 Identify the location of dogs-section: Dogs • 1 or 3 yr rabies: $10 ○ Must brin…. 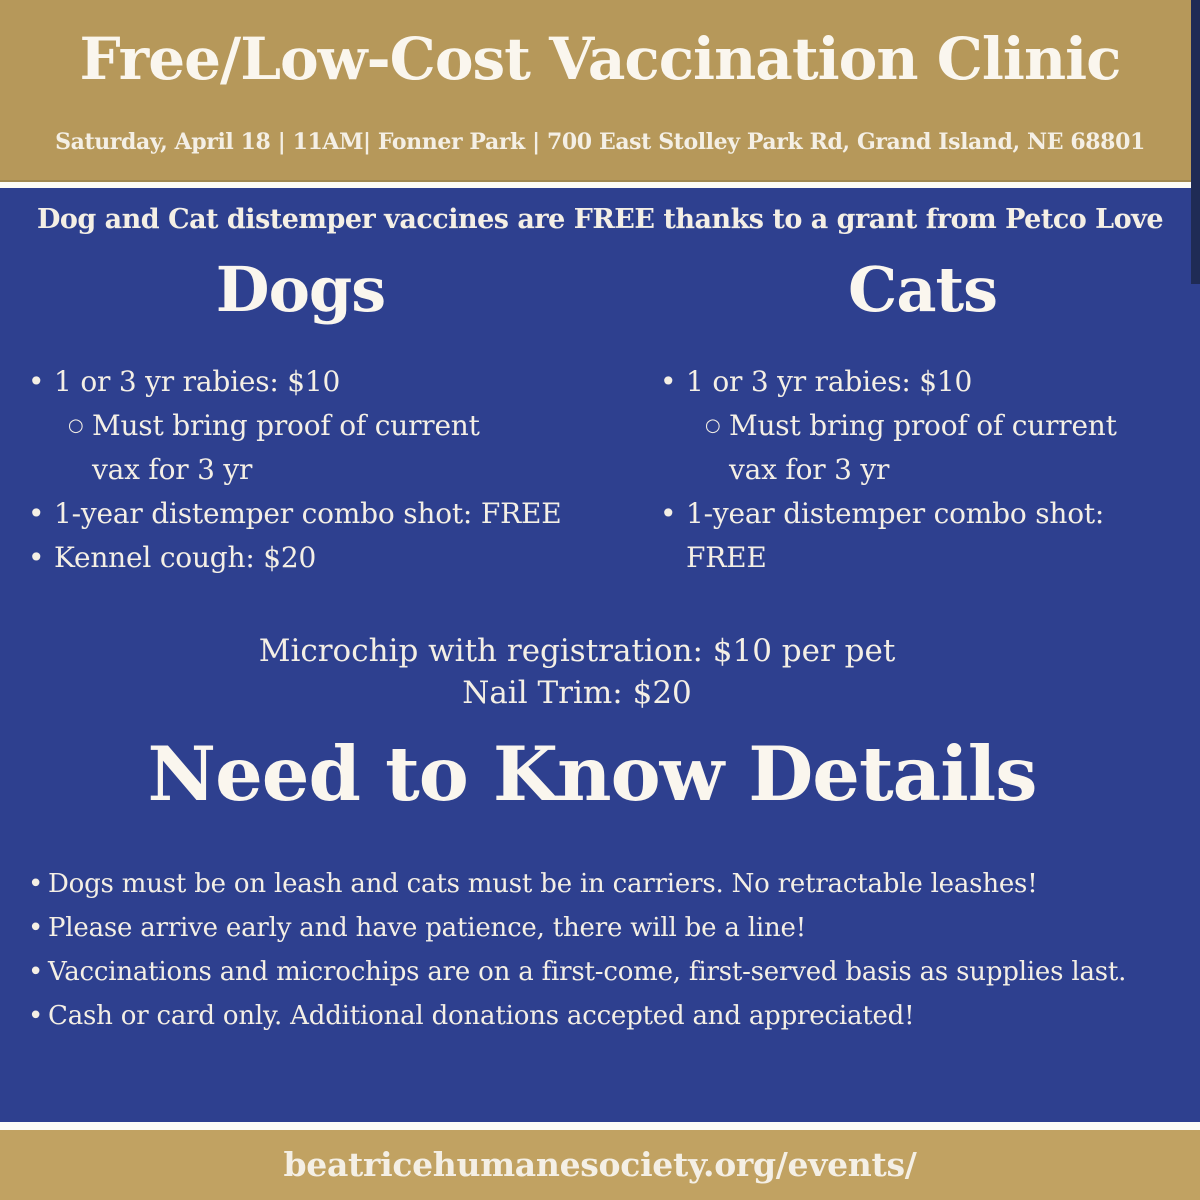
(300, 417).